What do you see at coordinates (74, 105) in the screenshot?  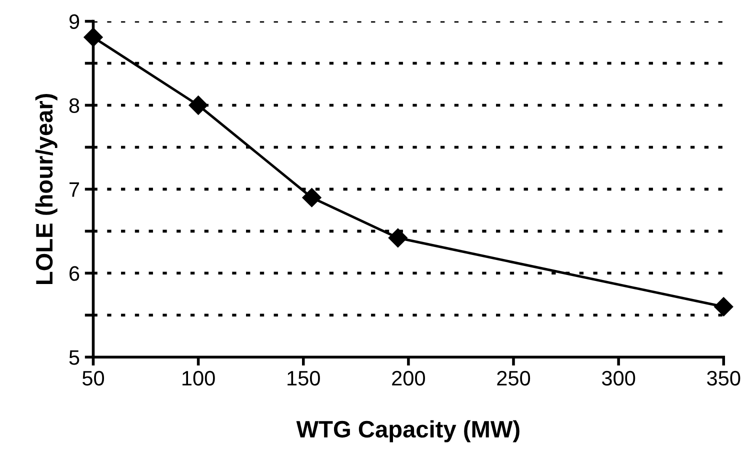 I see `y-tick-label: 8` at bounding box center [74, 105].